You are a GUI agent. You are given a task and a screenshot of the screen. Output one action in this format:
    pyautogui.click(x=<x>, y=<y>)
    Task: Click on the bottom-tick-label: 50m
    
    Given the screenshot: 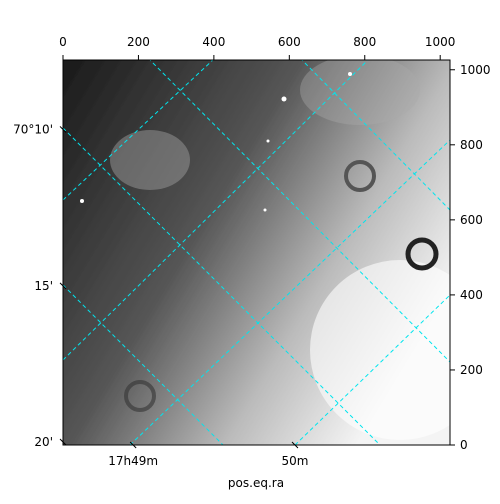 What is the action you would take?
    pyautogui.click(x=294, y=461)
    